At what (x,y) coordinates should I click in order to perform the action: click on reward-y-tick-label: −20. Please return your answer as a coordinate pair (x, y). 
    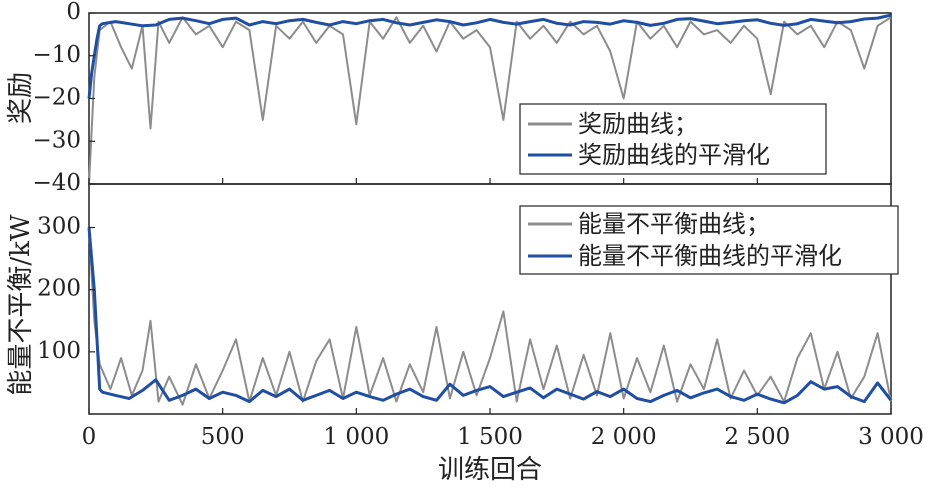
    Looking at the image, I should click on (56, 98).